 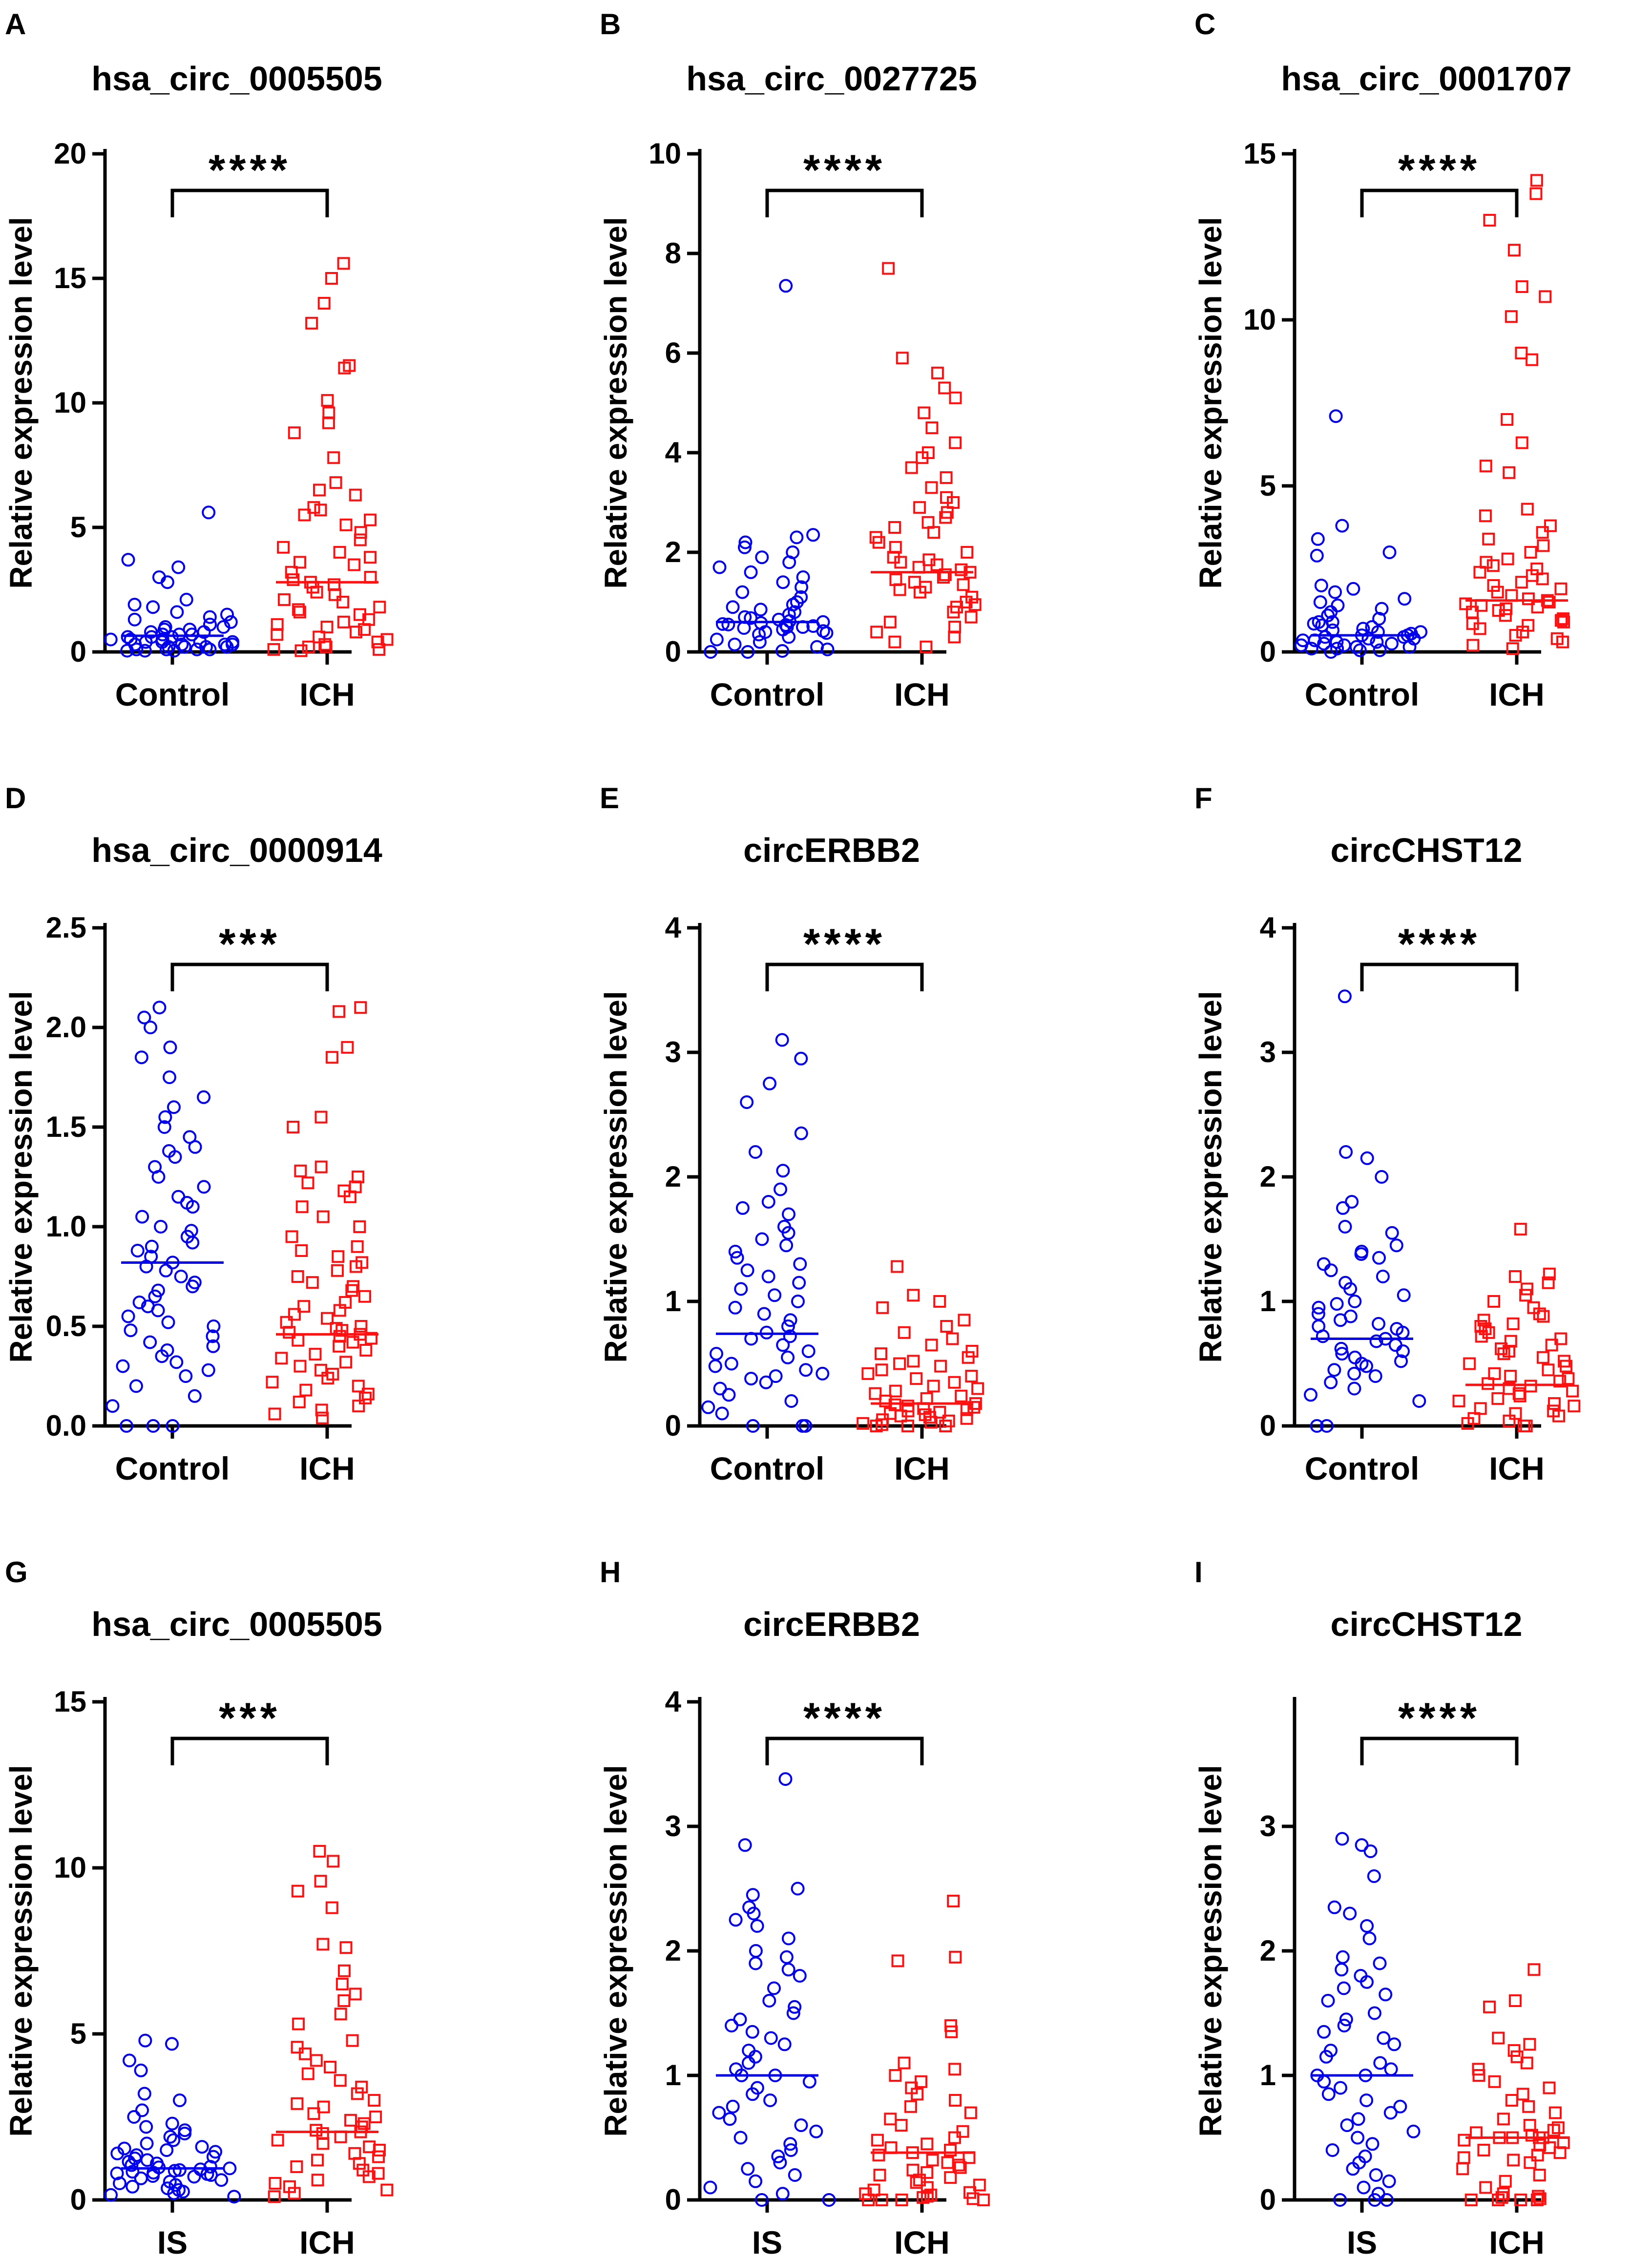 I want to click on panel-label: E, so click(x=609, y=799).